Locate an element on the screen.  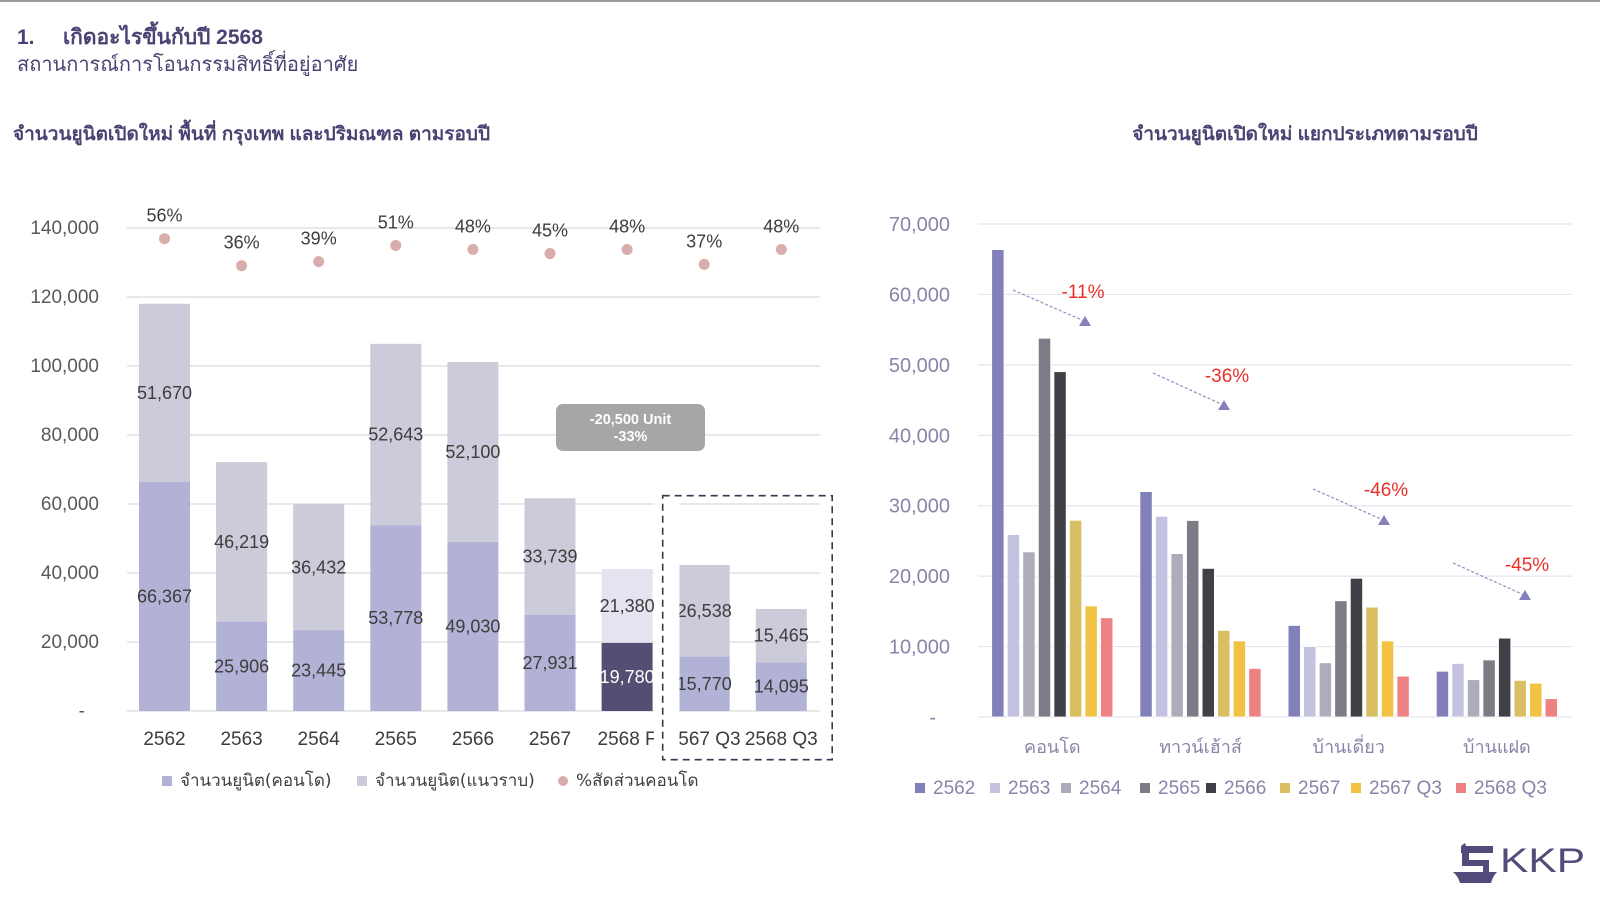
data-label: 66,367 is located at coordinates (164, 597).